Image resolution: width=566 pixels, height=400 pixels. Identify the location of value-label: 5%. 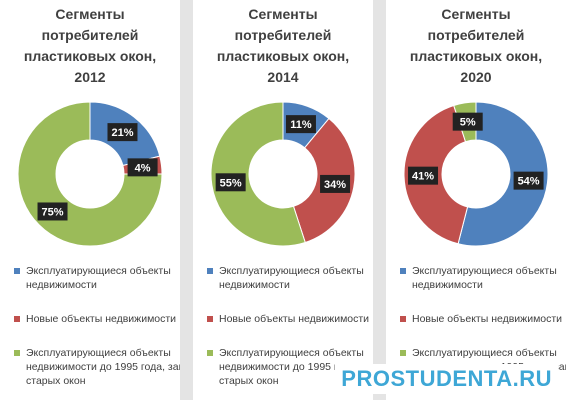
(468, 123).